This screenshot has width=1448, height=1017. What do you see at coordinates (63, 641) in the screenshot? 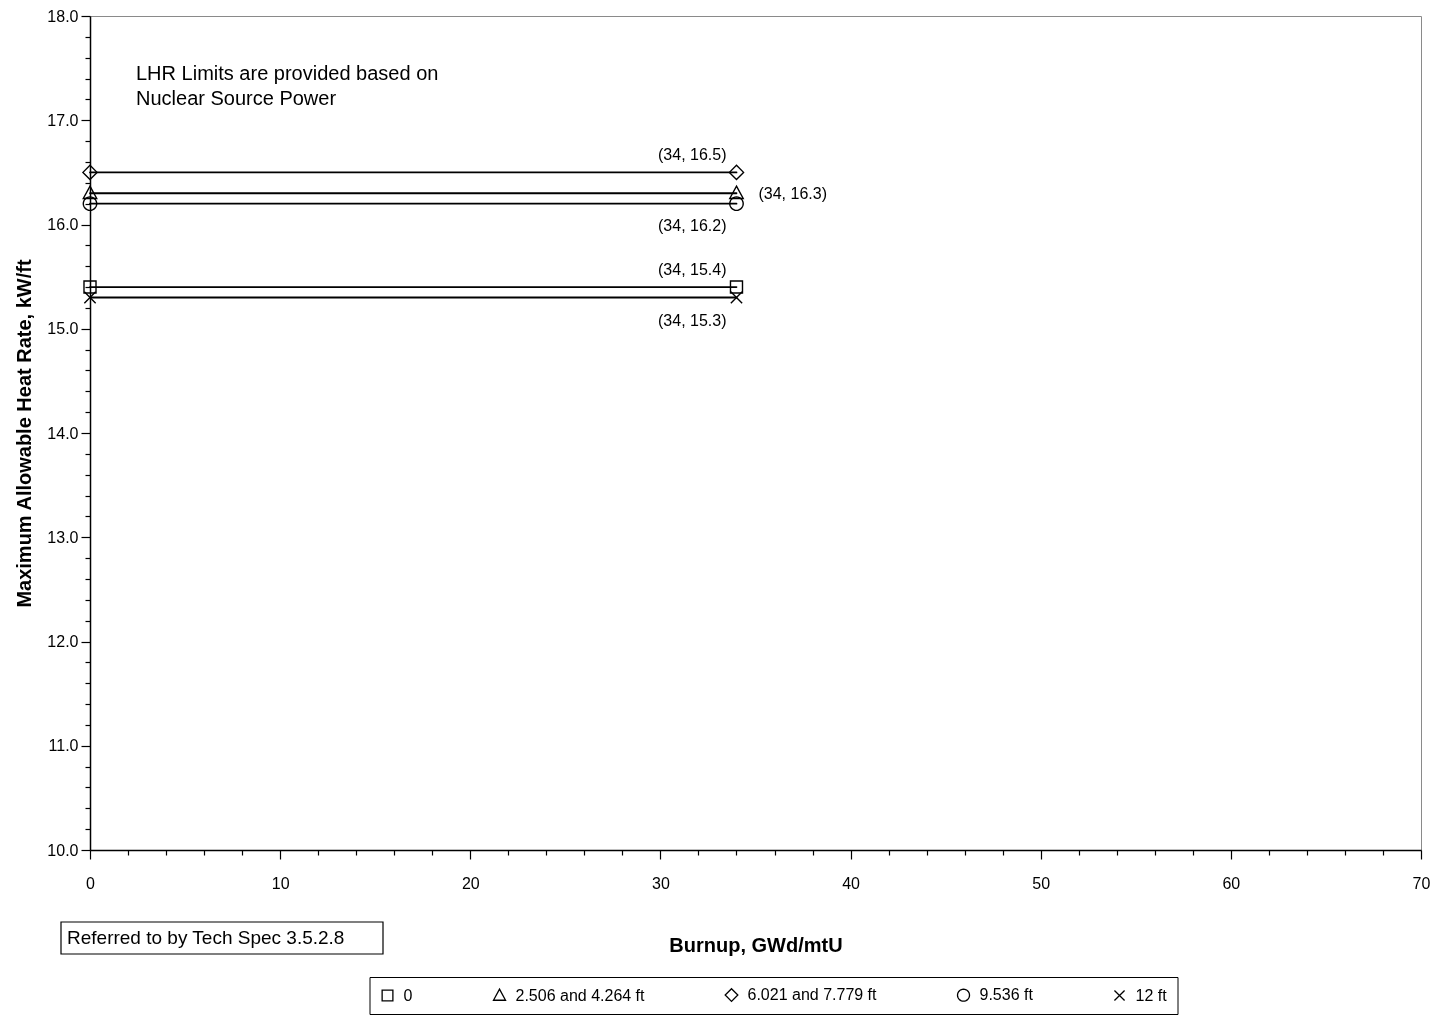
I see `y-tick-label: 12.0` at bounding box center [63, 641].